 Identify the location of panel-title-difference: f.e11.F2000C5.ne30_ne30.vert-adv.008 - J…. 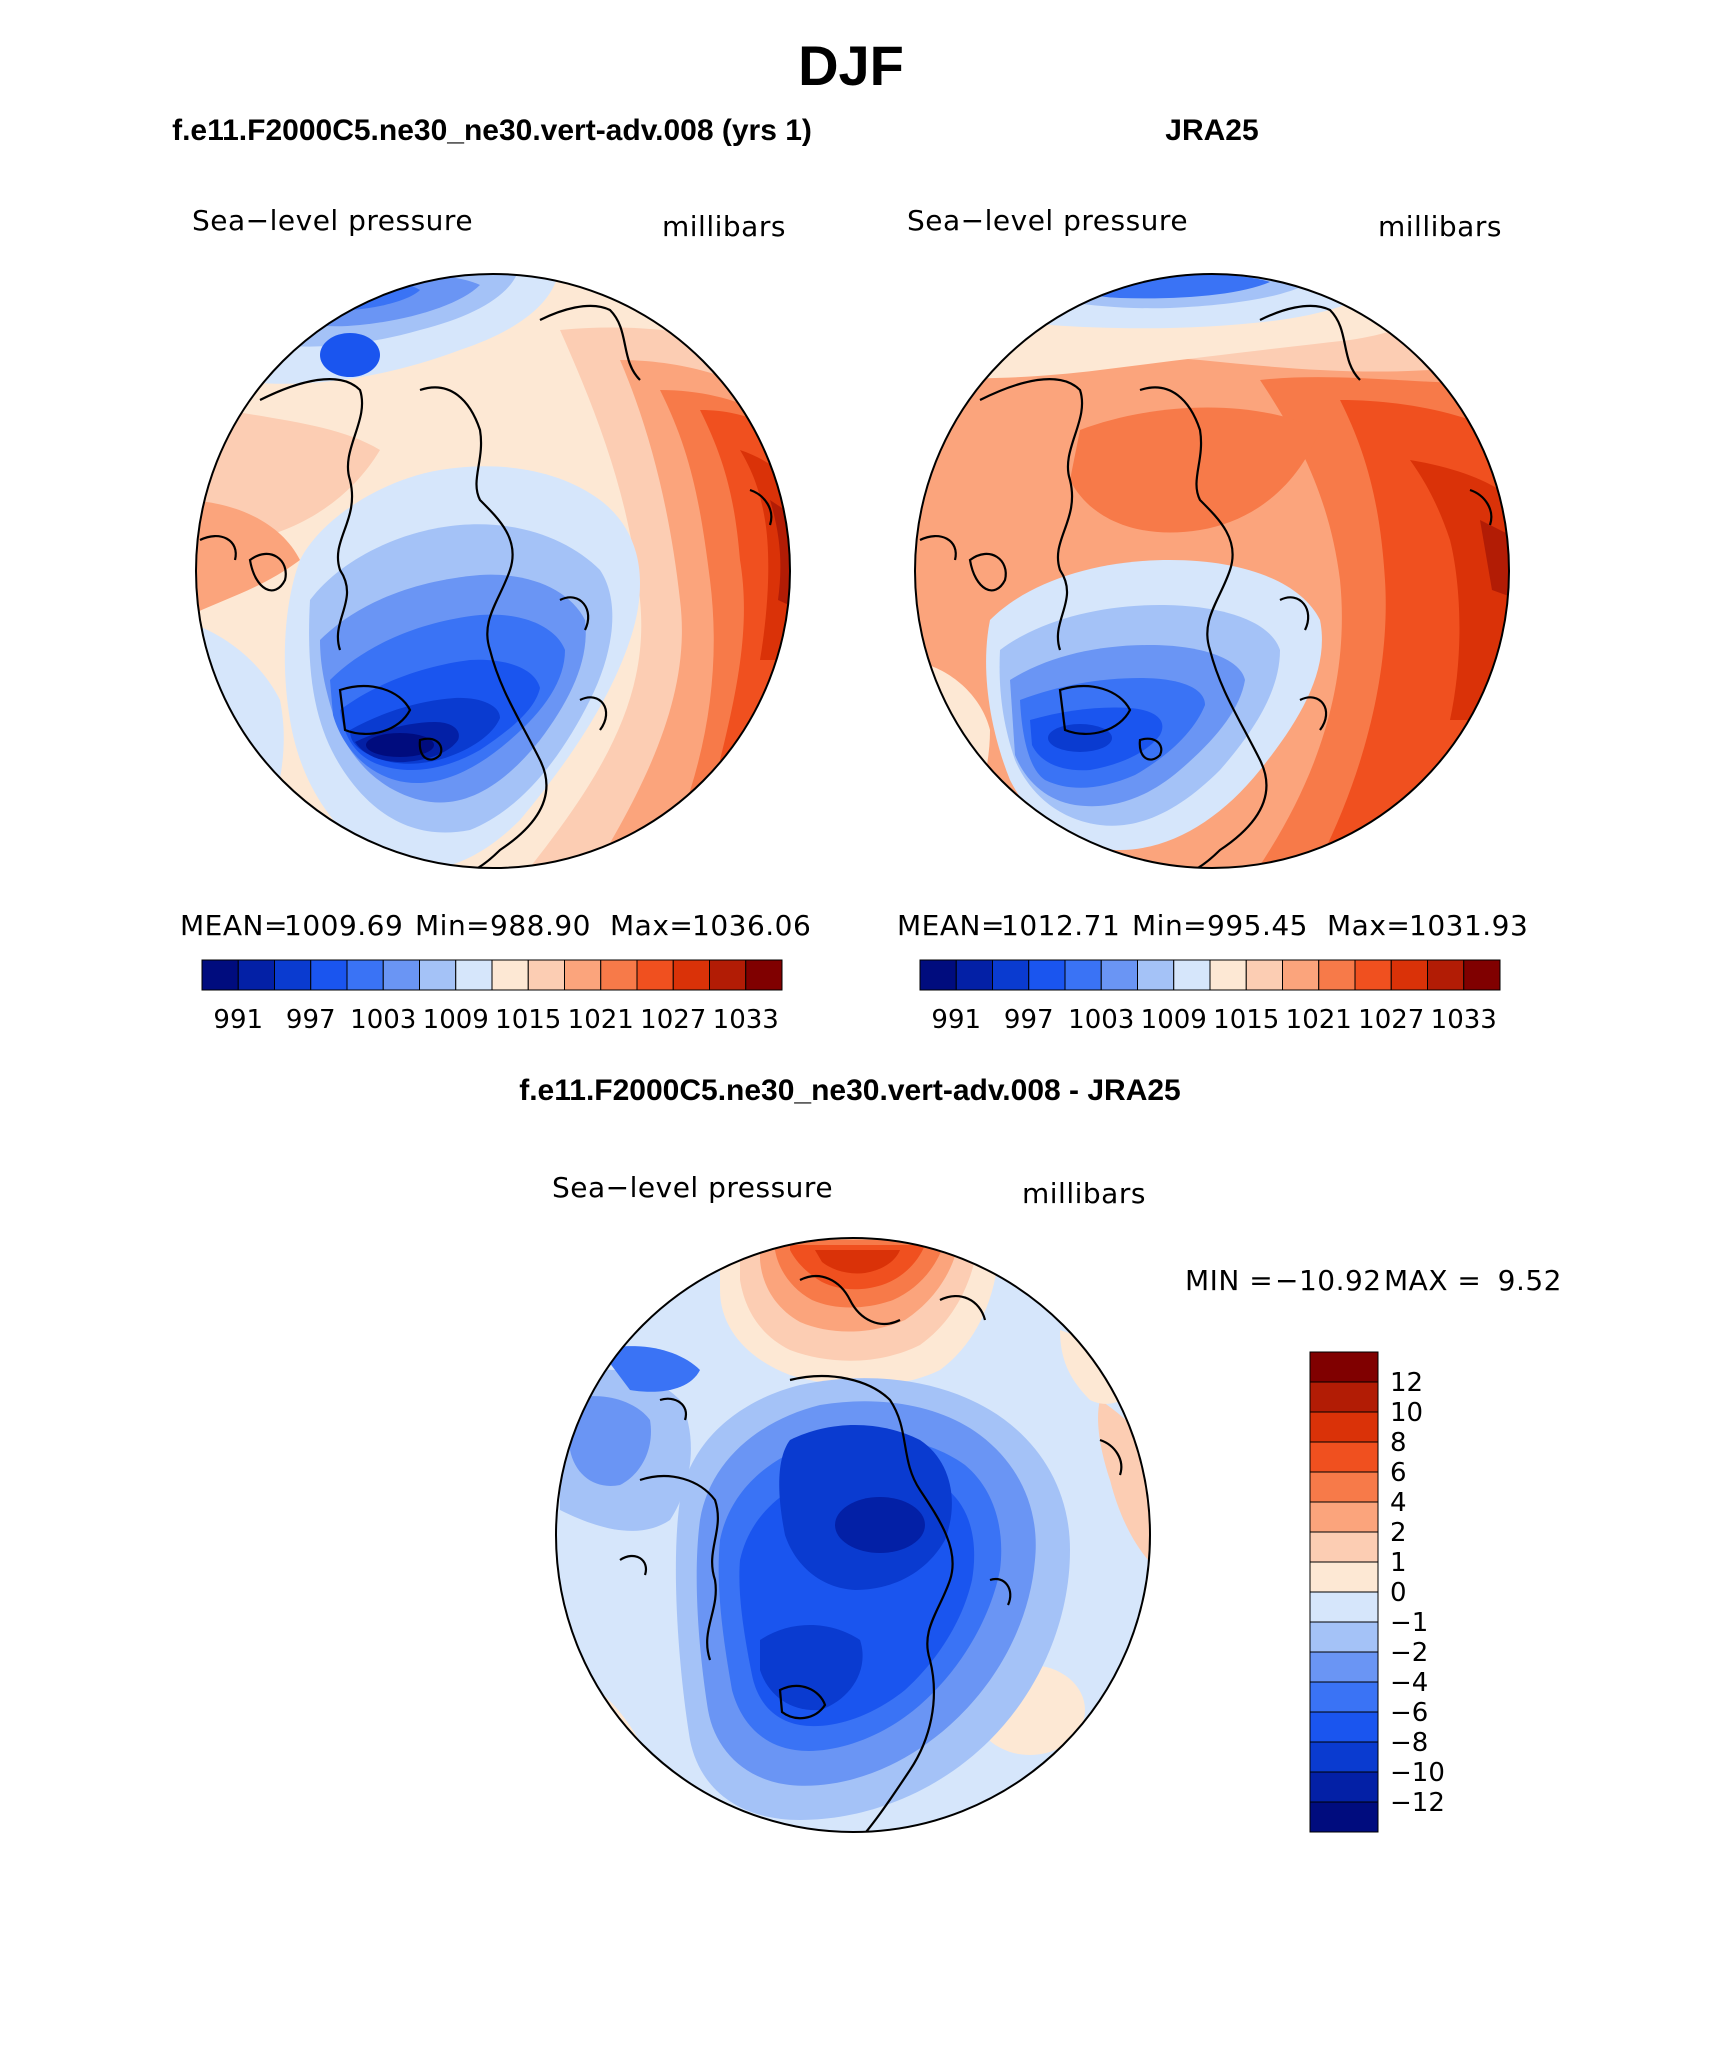
(850, 1090).